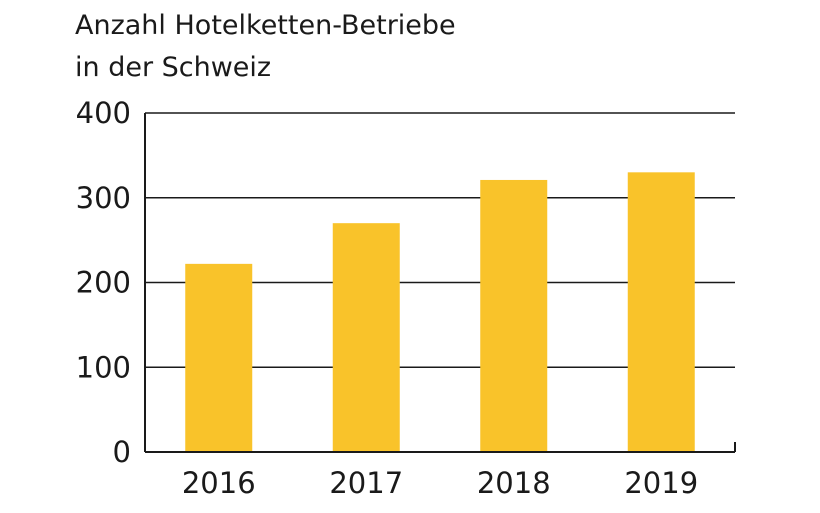 Image resolution: width=820 pixels, height=513 pixels. Describe the element at coordinates (514, 483) in the screenshot. I see `x-tick-label-2018: 2018` at that location.